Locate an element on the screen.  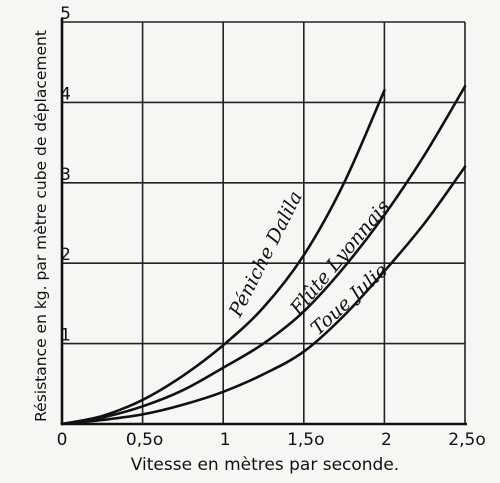
y-tick-label: 5 is located at coordinates (65, 14).